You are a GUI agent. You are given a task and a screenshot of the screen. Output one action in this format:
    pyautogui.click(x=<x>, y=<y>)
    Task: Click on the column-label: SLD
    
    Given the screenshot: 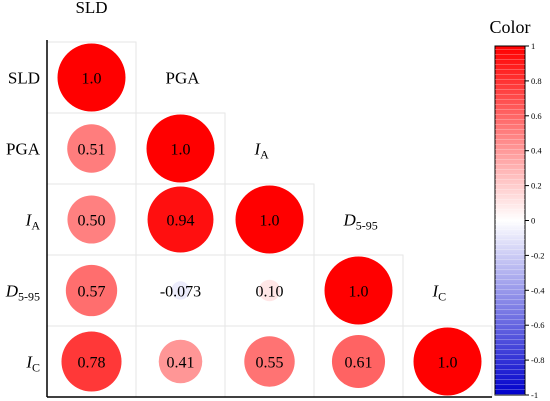 What is the action you would take?
    pyautogui.click(x=91, y=8)
    